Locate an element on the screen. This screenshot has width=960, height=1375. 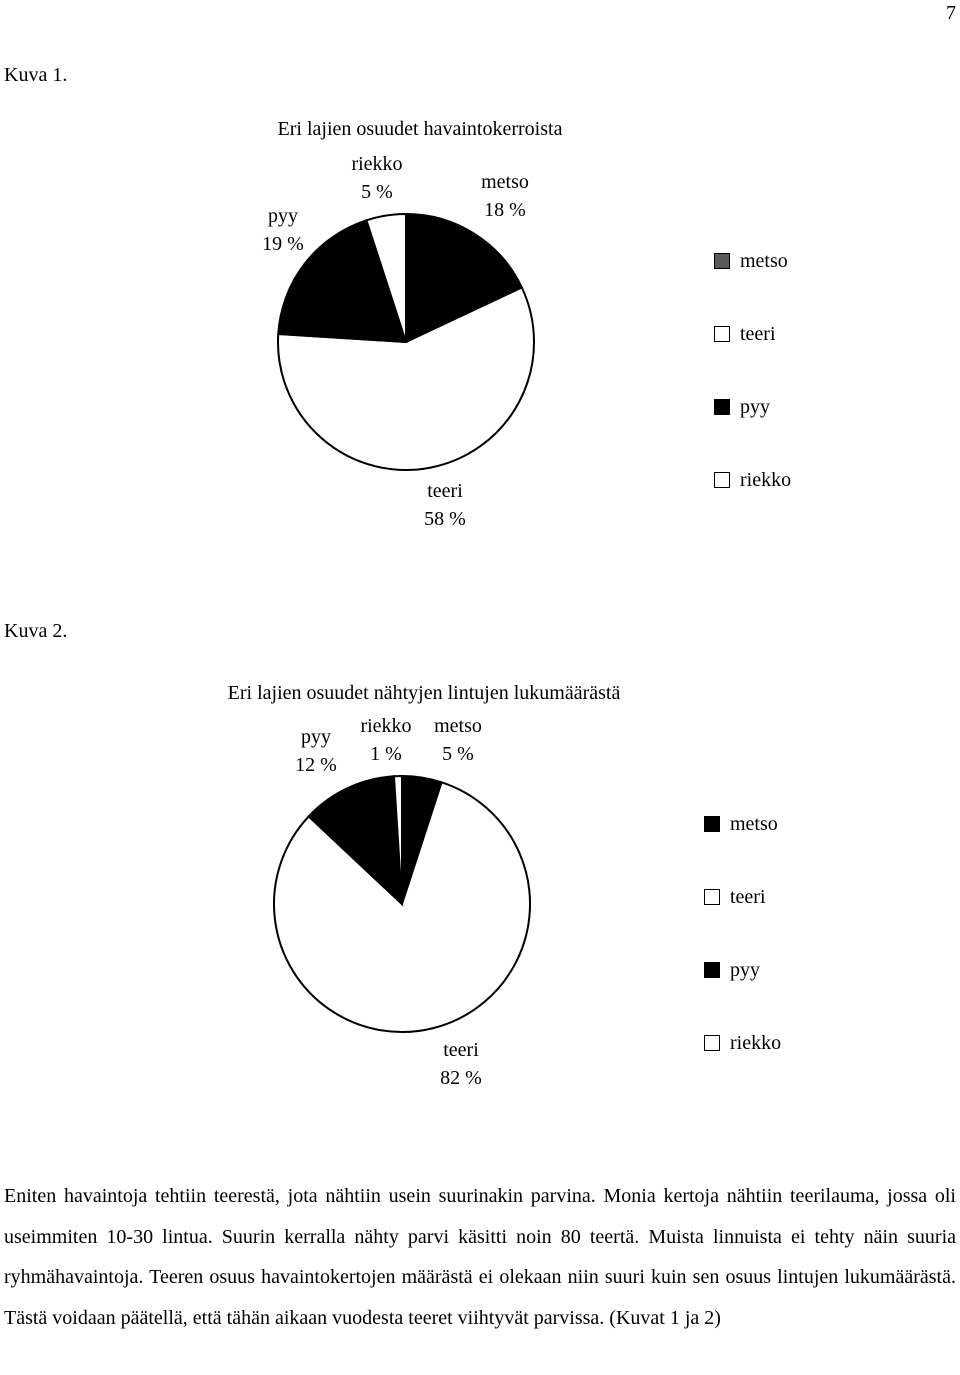
chart-2-label-riekko-value: 1 % is located at coordinates (386, 754).